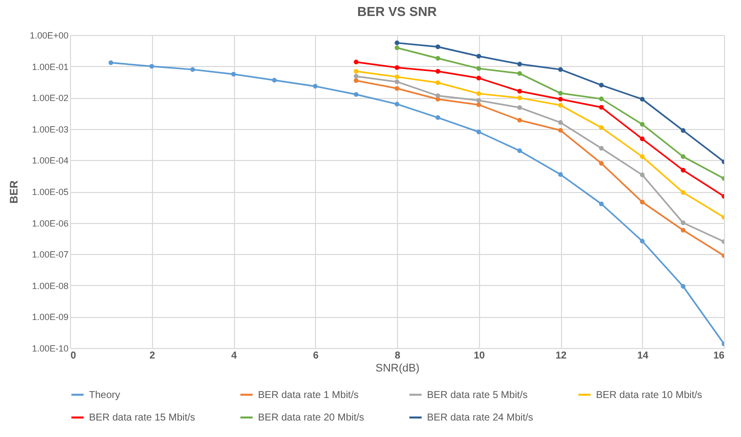 This screenshot has height=437, width=741. I want to click on y-tick-label: 1.00E-10, so click(50, 349).